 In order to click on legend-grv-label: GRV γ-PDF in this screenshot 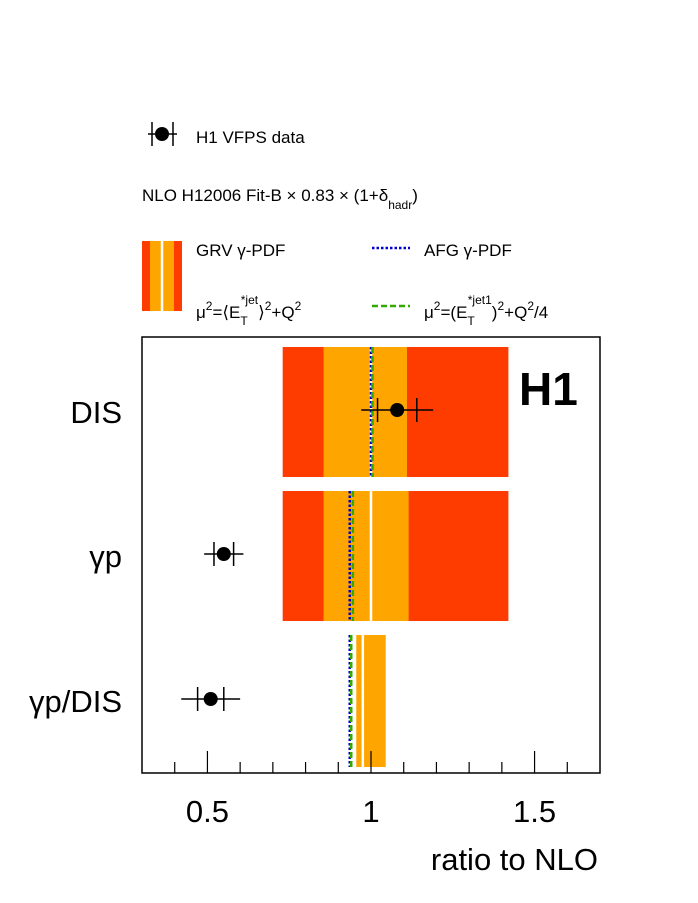, I will do `click(240, 250)`.